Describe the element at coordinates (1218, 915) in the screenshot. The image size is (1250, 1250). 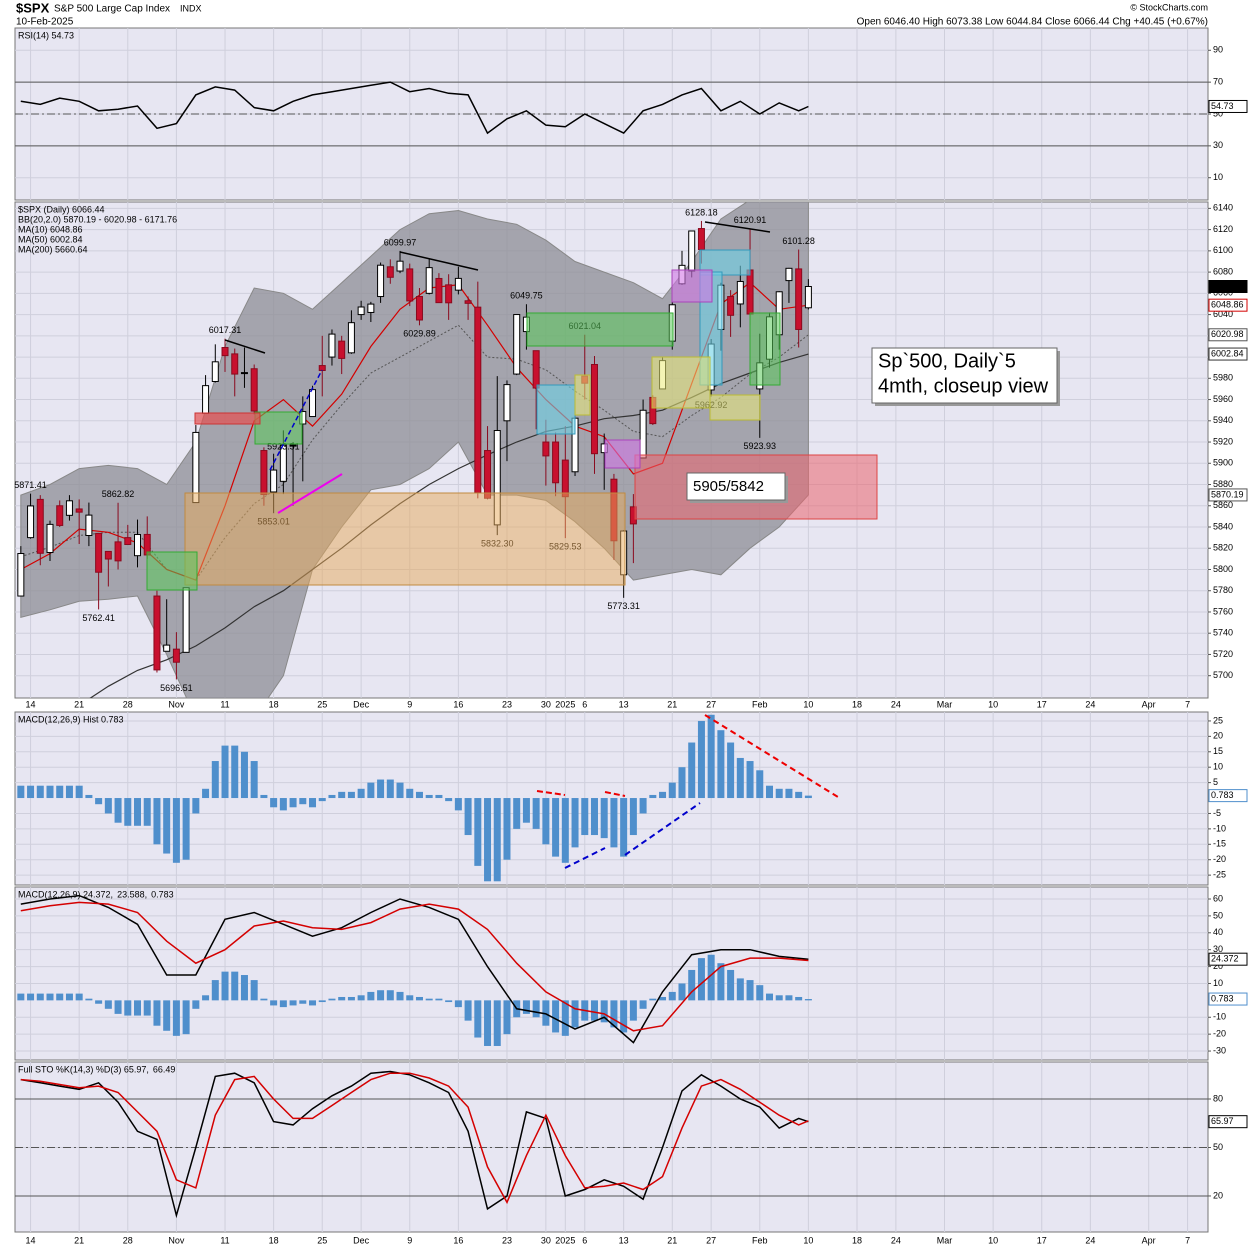
I see `y-tick-label: 50` at that location.